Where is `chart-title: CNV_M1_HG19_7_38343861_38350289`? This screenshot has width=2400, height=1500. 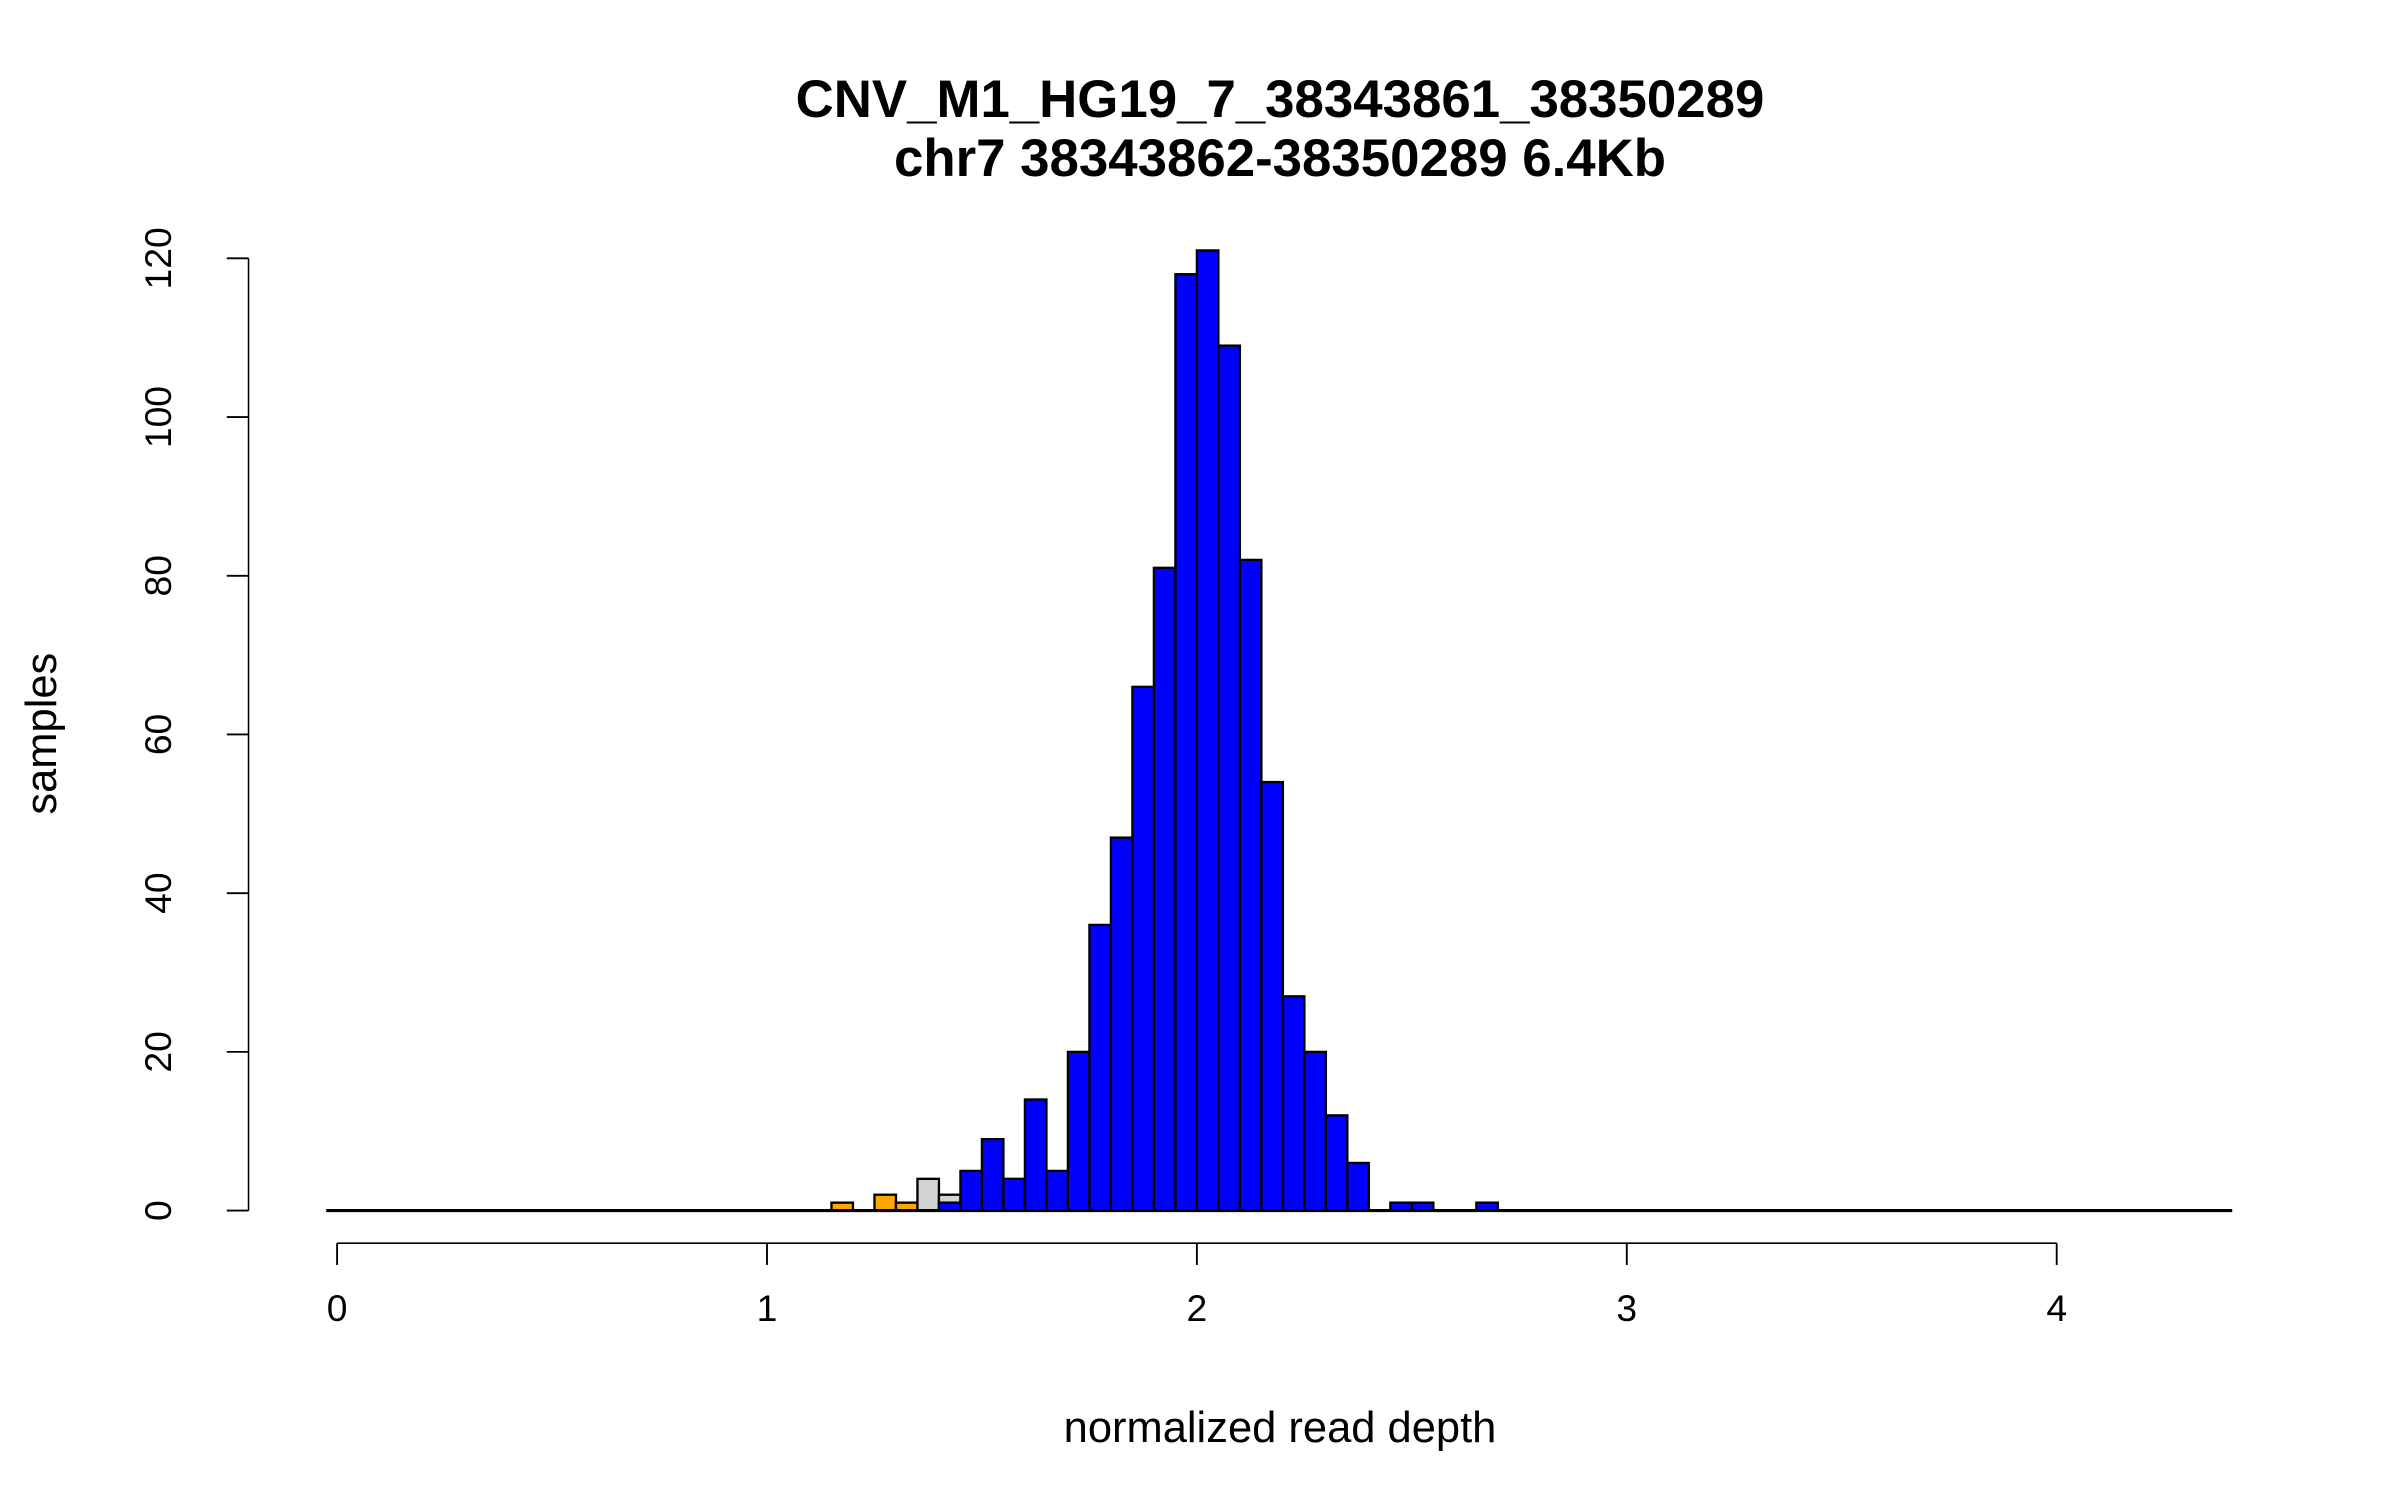 chart-title: CNV_M1_HG19_7_38343861_38350289 is located at coordinates (1280, 99).